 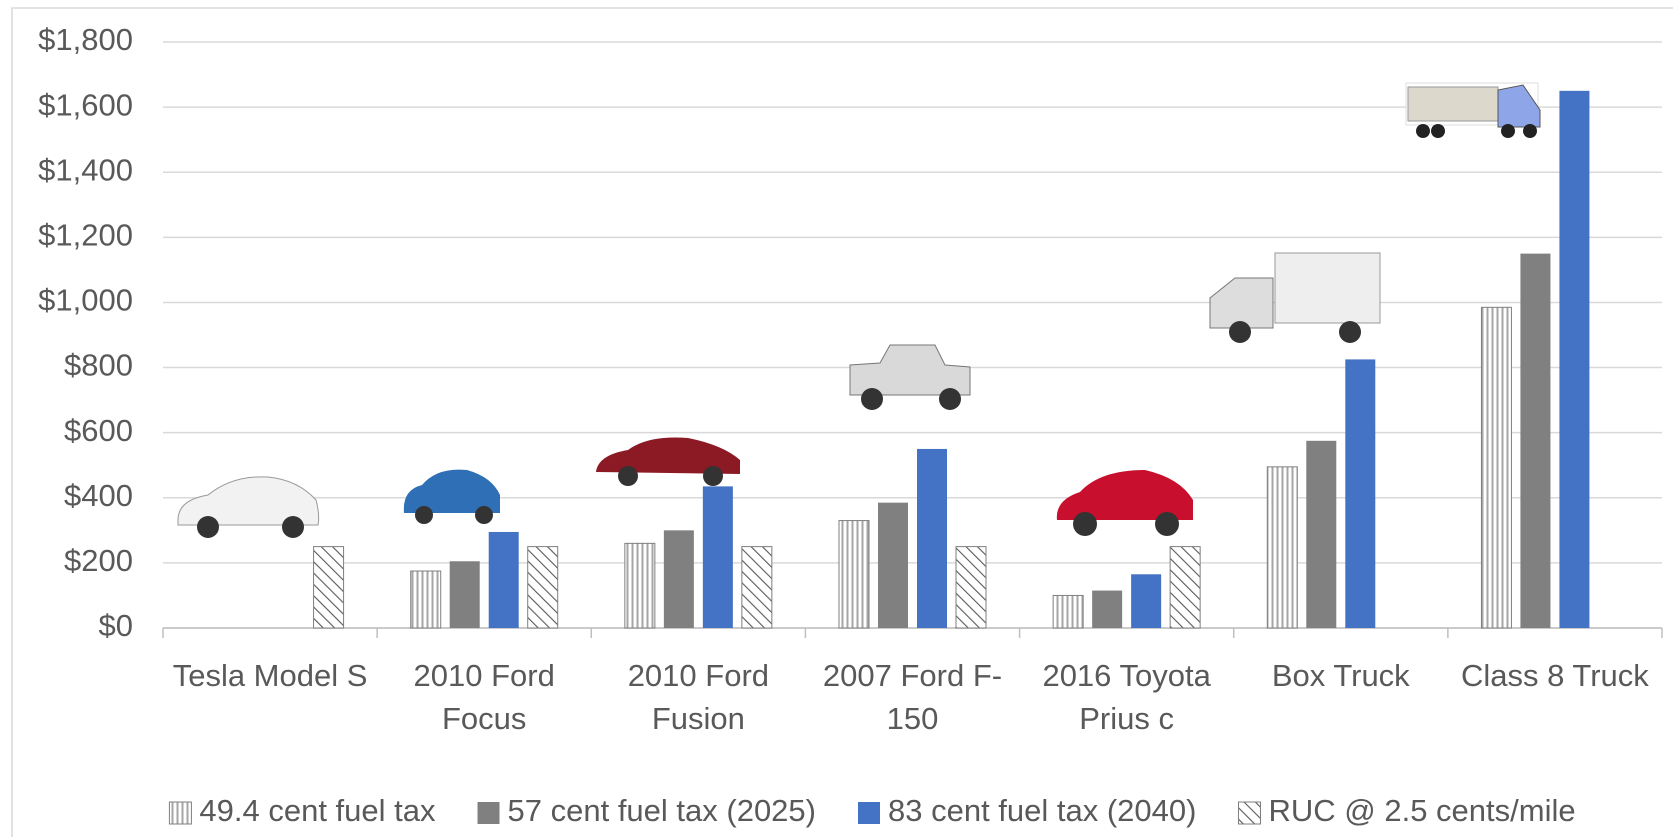 What do you see at coordinates (85, 39) in the screenshot?
I see `y-tick-label: $1,800` at bounding box center [85, 39].